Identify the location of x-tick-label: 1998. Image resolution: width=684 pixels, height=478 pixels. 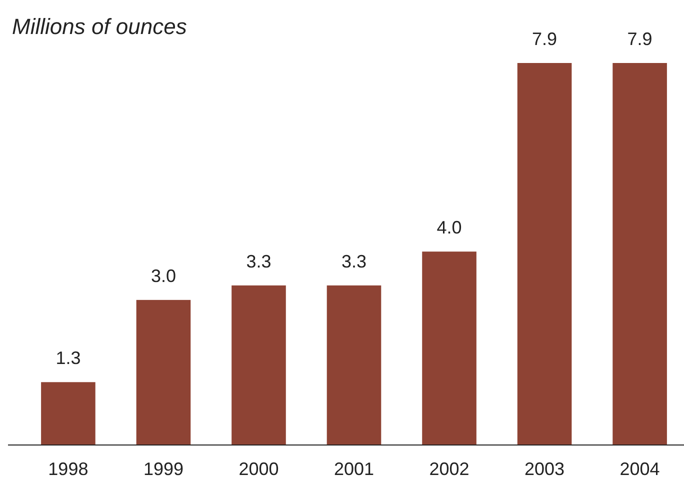
(68, 468).